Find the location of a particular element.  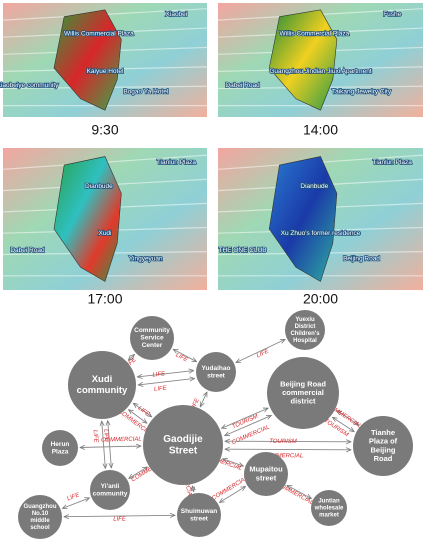

map-label: Kaiyue Hotel is located at coordinates (105, 71).